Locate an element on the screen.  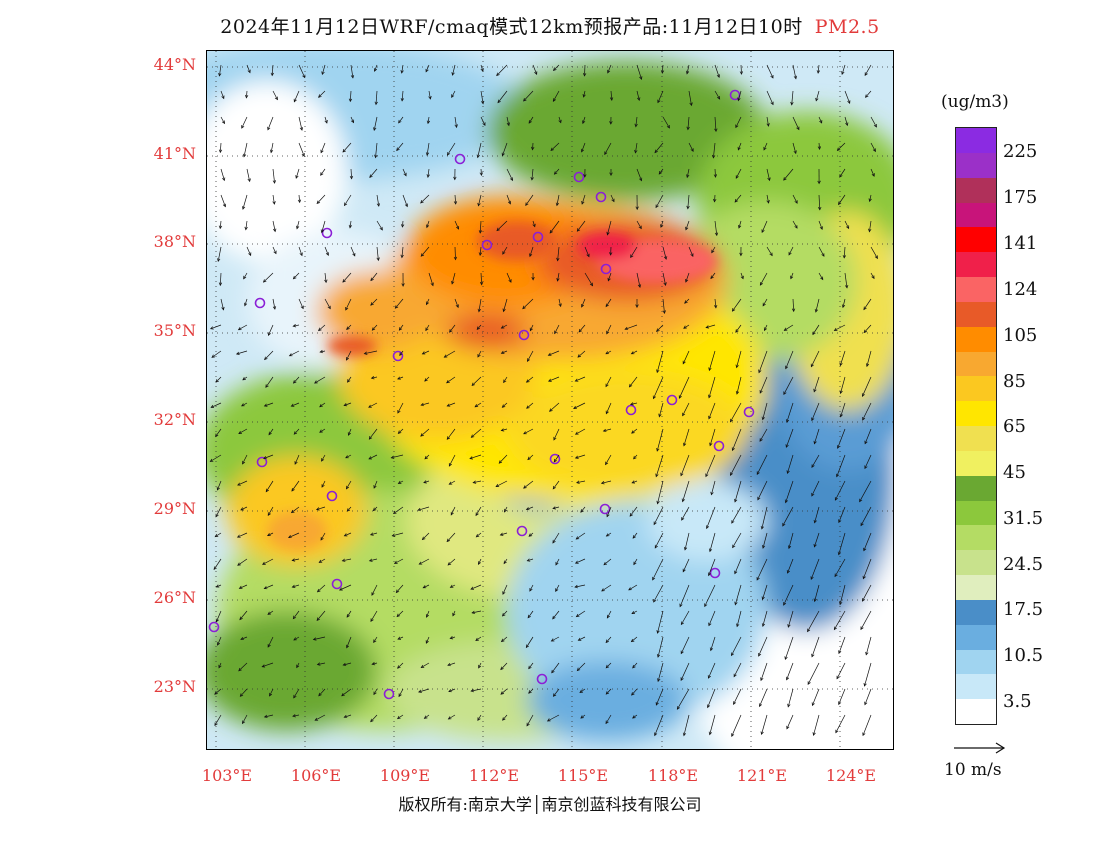
legend-swatch is located at coordinates (976, 165).